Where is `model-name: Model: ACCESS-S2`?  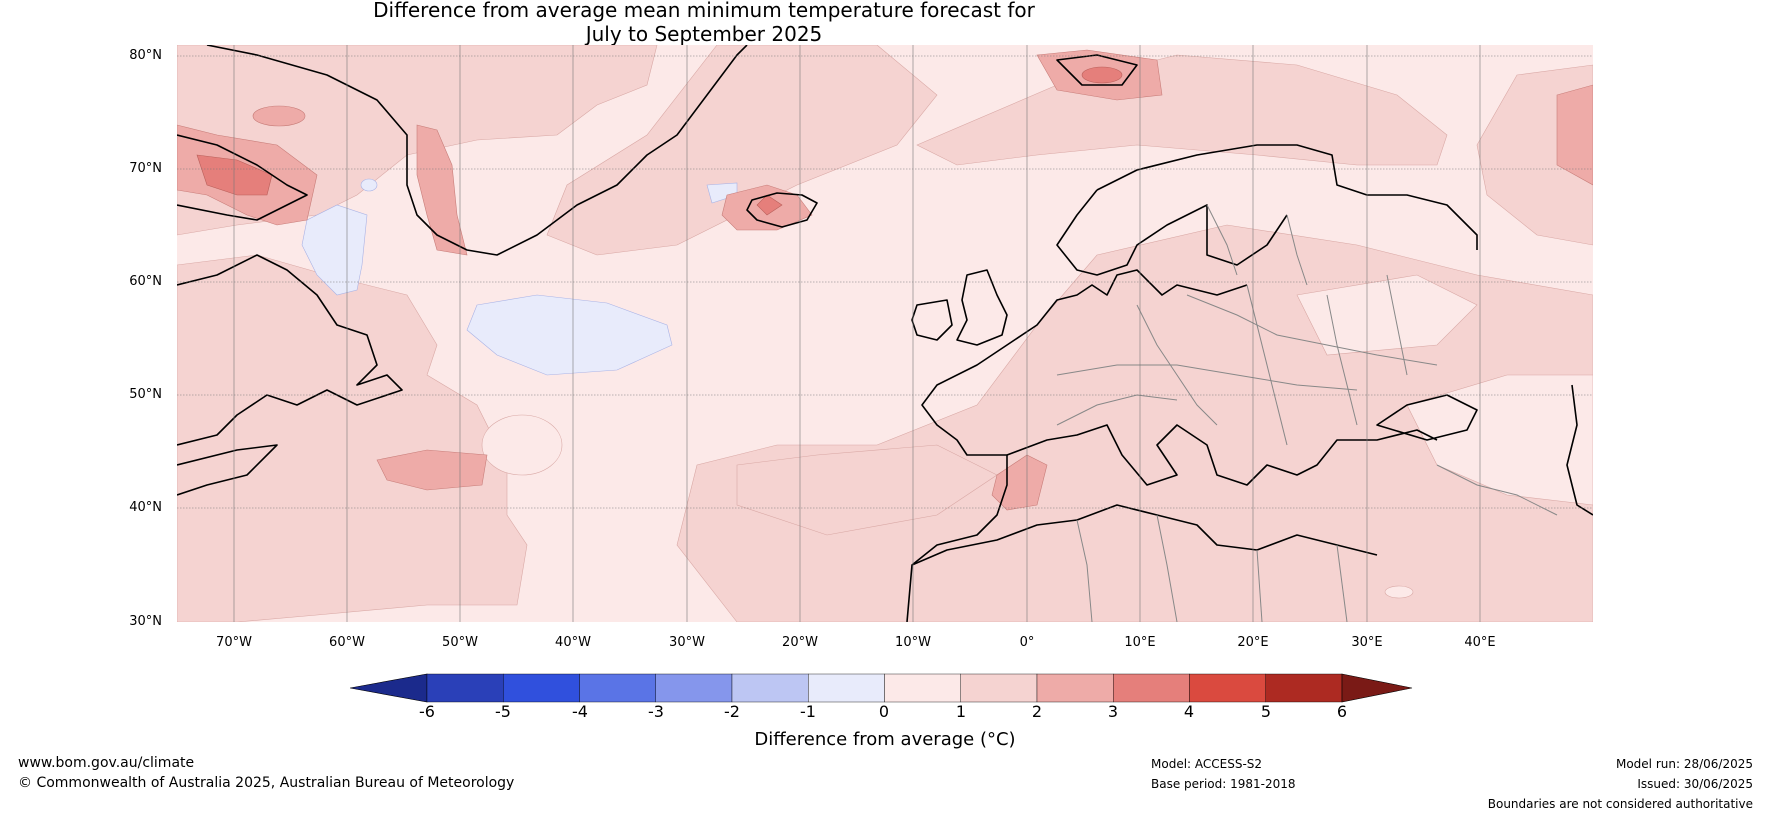
model-name: Model: ACCESS-S2 is located at coordinates (1207, 764).